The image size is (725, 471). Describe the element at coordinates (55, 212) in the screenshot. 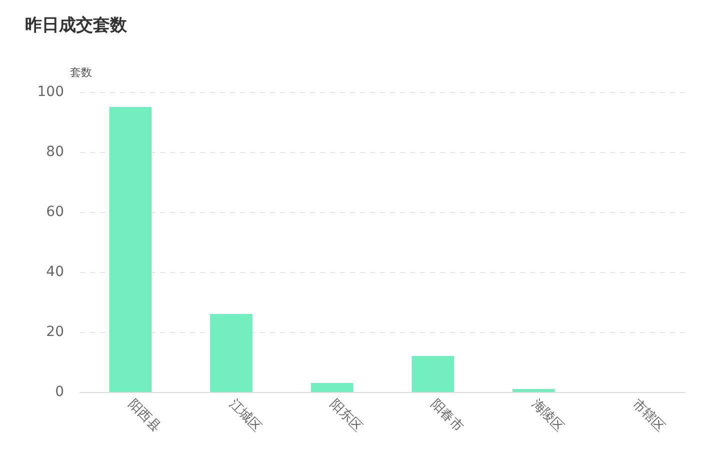

I see `y-tick-label: 60` at that location.